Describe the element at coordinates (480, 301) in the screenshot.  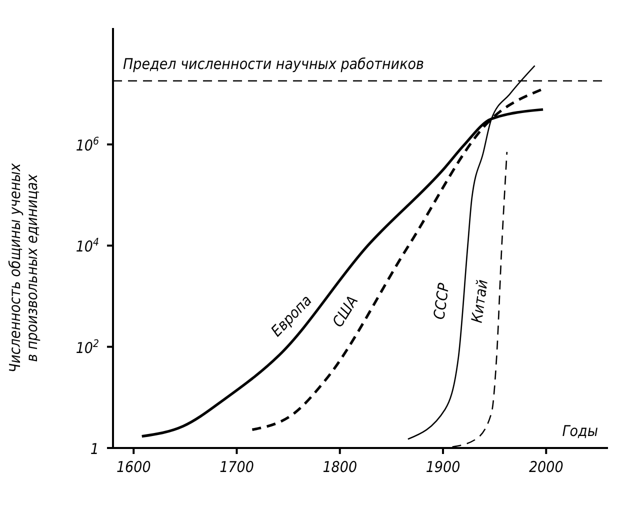
I see `text: Китай` at that location.